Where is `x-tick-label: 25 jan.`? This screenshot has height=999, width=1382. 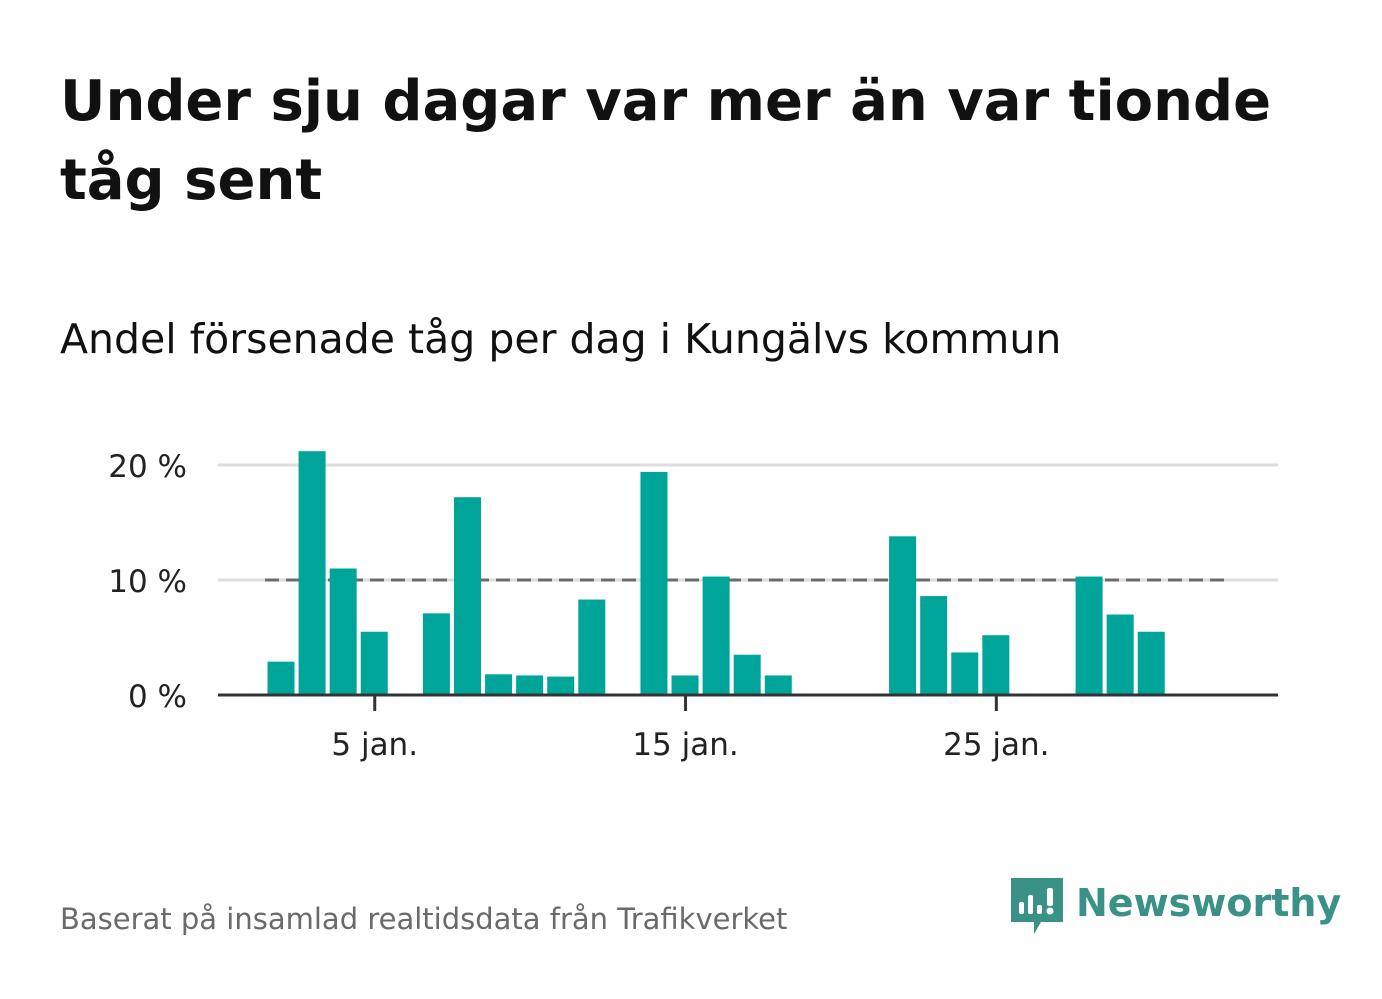 x-tick-label: 25 jan. is located at coordinates (996, 745).